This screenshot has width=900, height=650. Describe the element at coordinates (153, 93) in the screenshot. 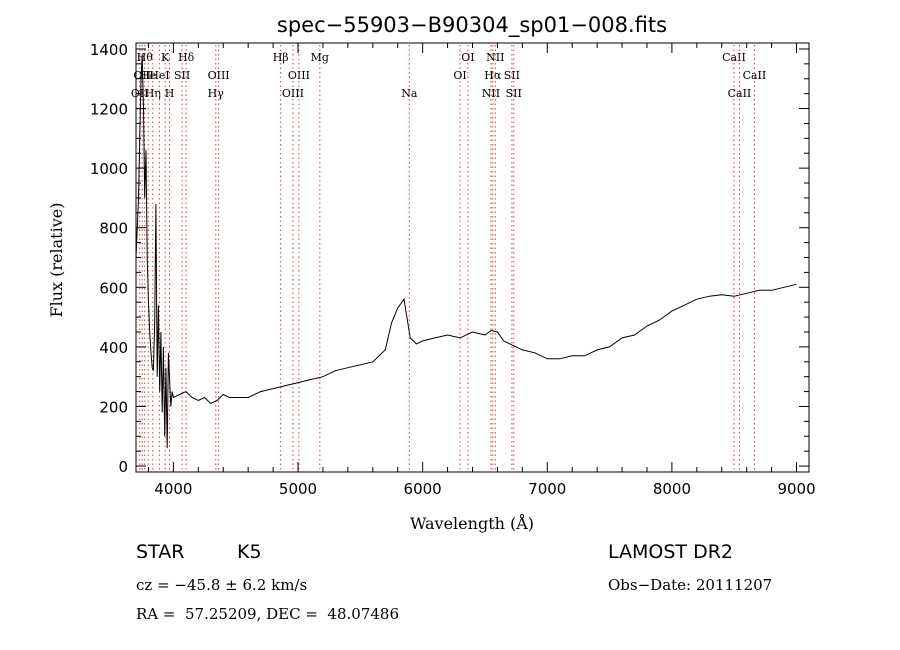

I see `emission-line-label: Hη` at that location.